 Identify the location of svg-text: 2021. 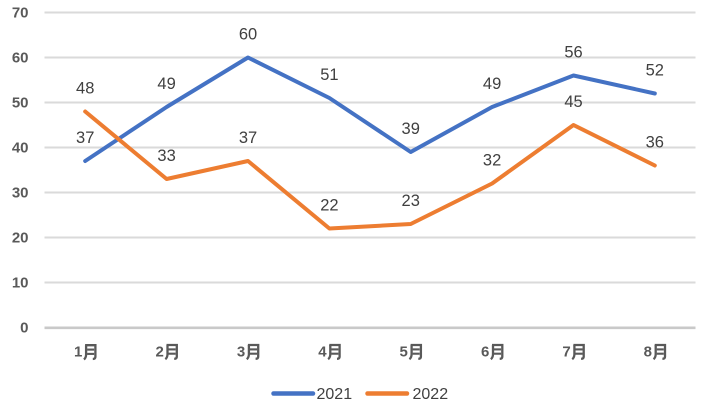
(335, 394).